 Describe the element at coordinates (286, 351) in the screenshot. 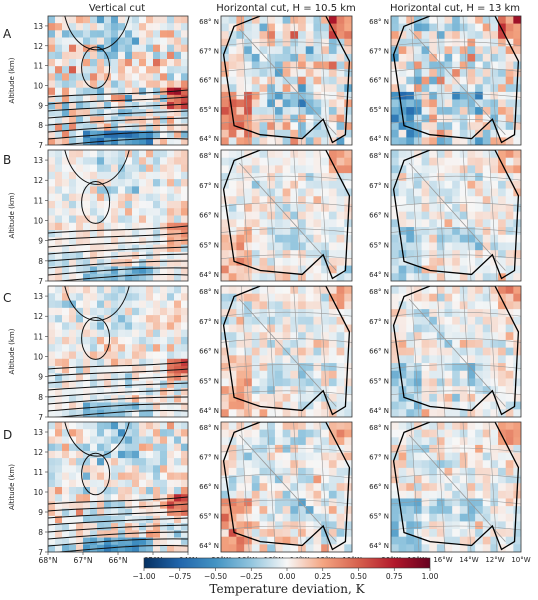

I see `panel-frame` at that location.